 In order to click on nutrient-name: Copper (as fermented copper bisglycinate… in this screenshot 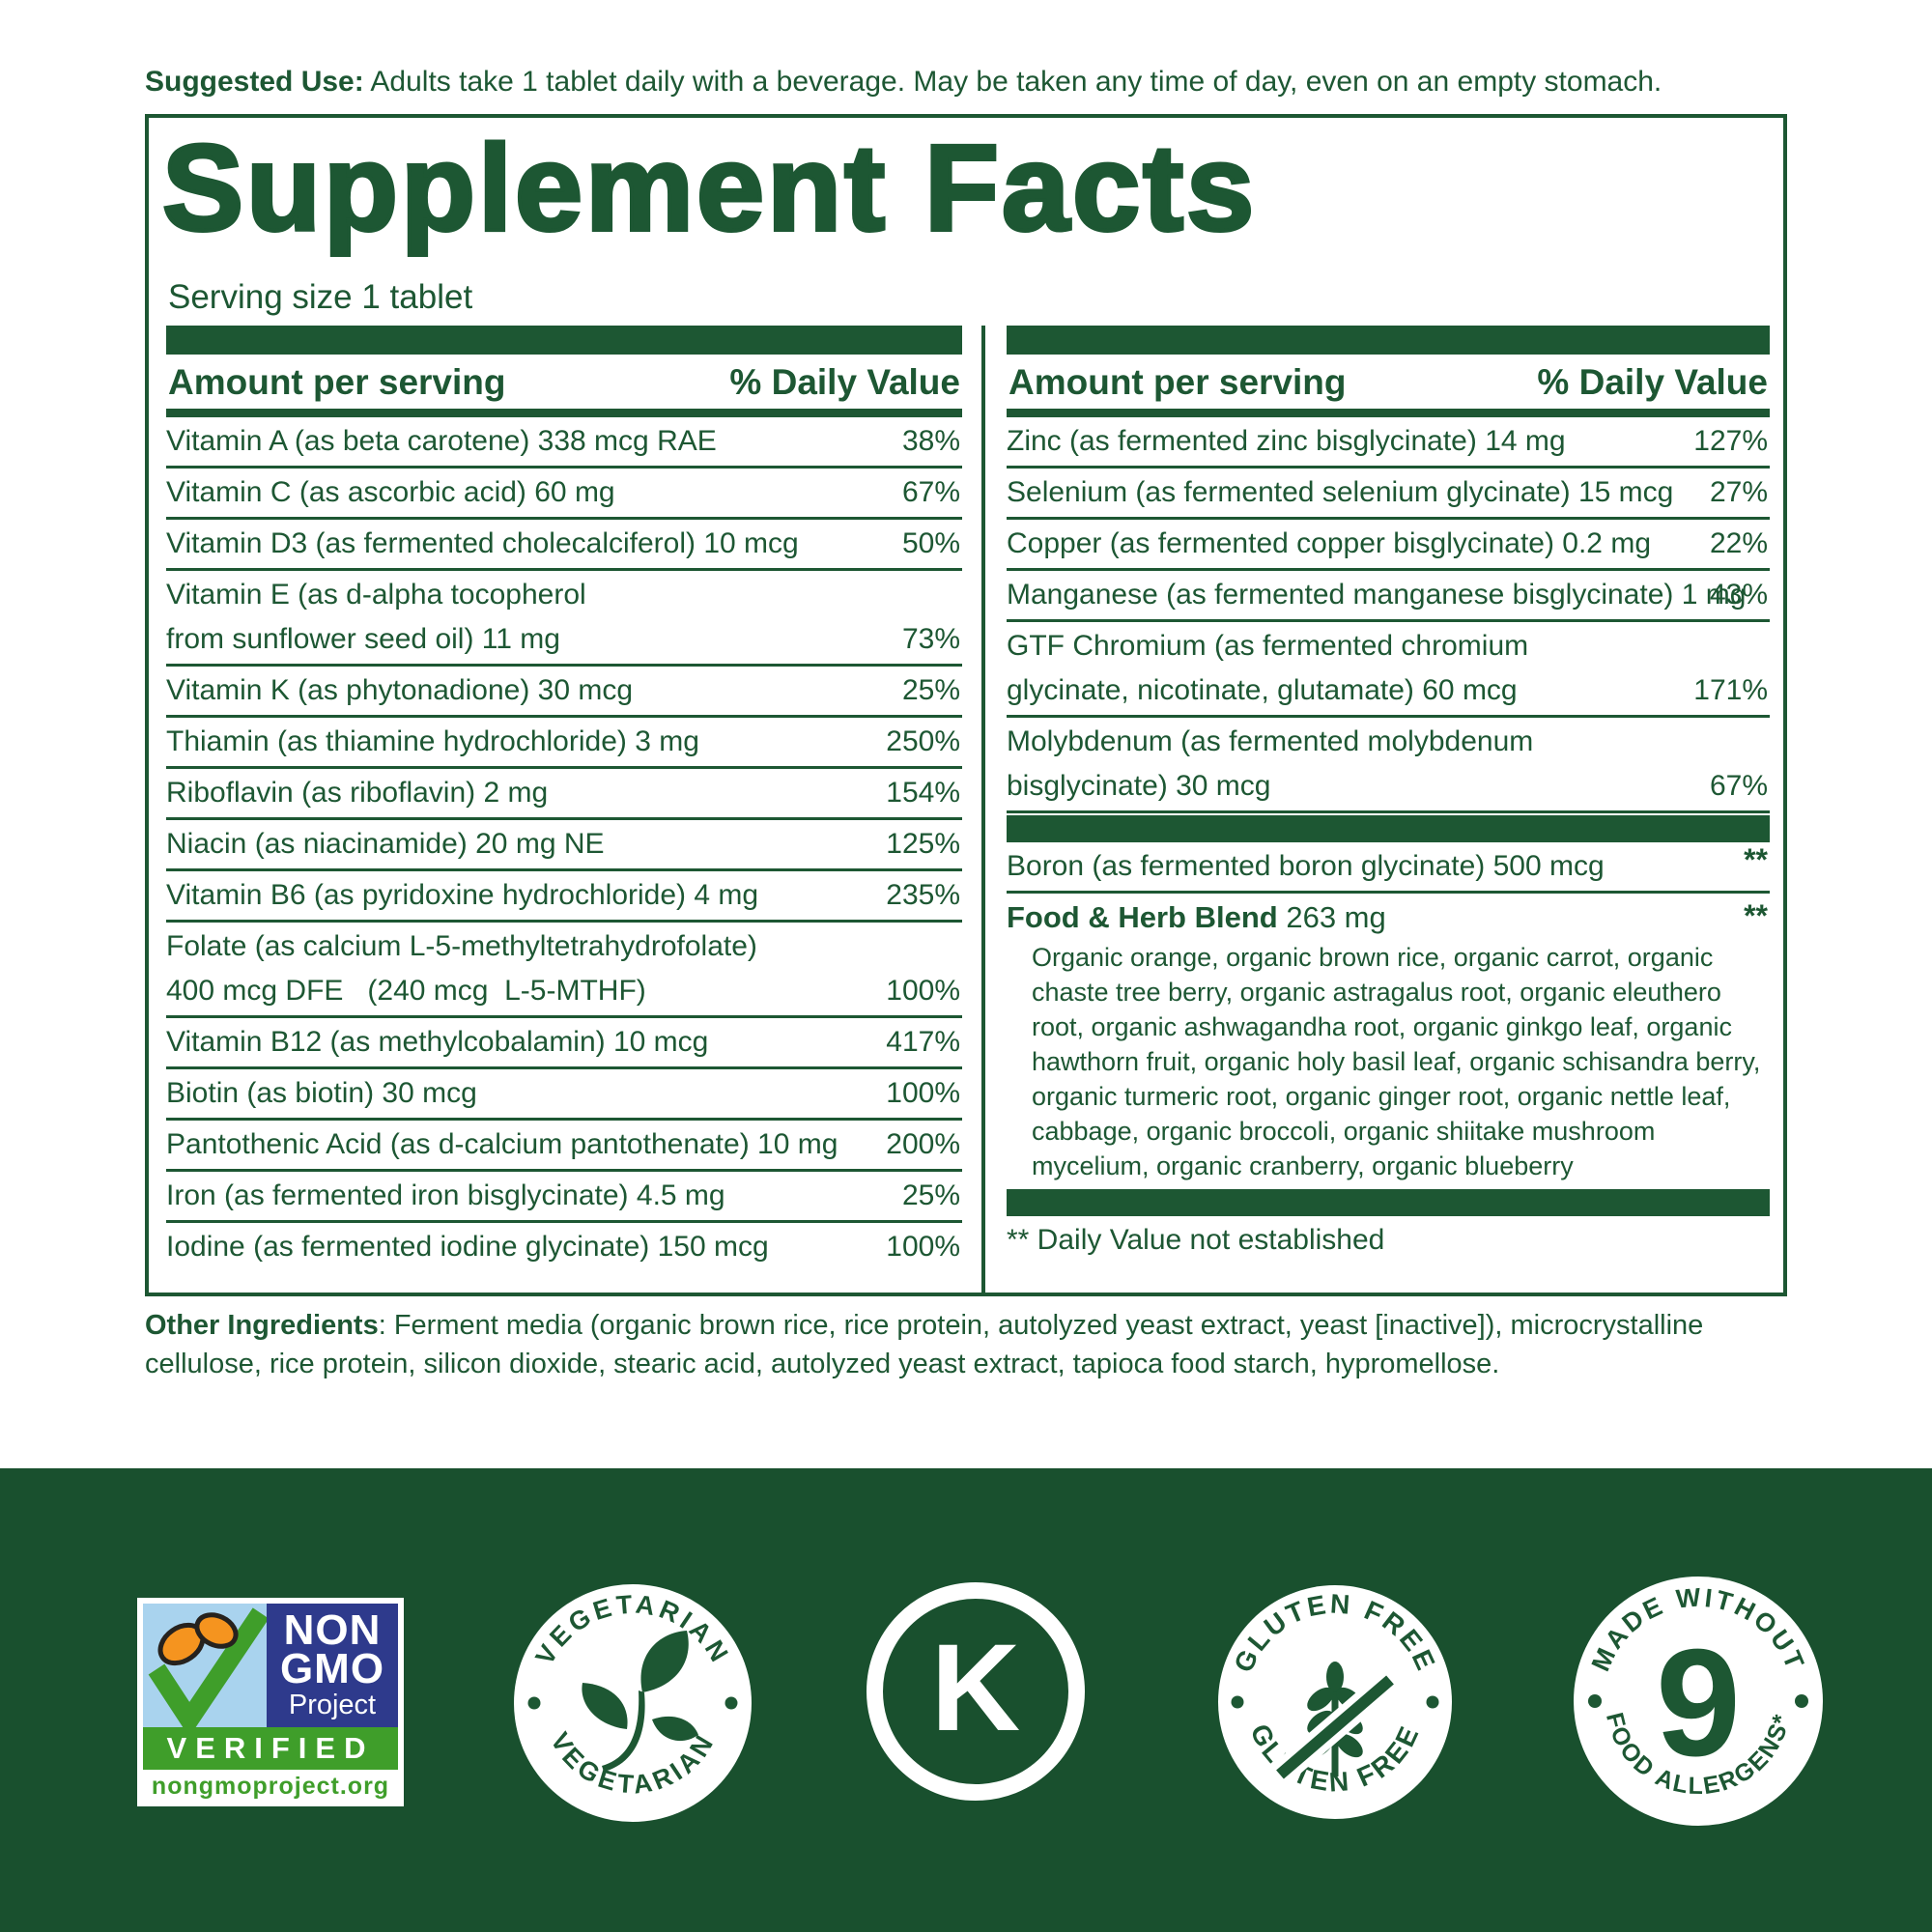, I will do `click(1329, 543)`.